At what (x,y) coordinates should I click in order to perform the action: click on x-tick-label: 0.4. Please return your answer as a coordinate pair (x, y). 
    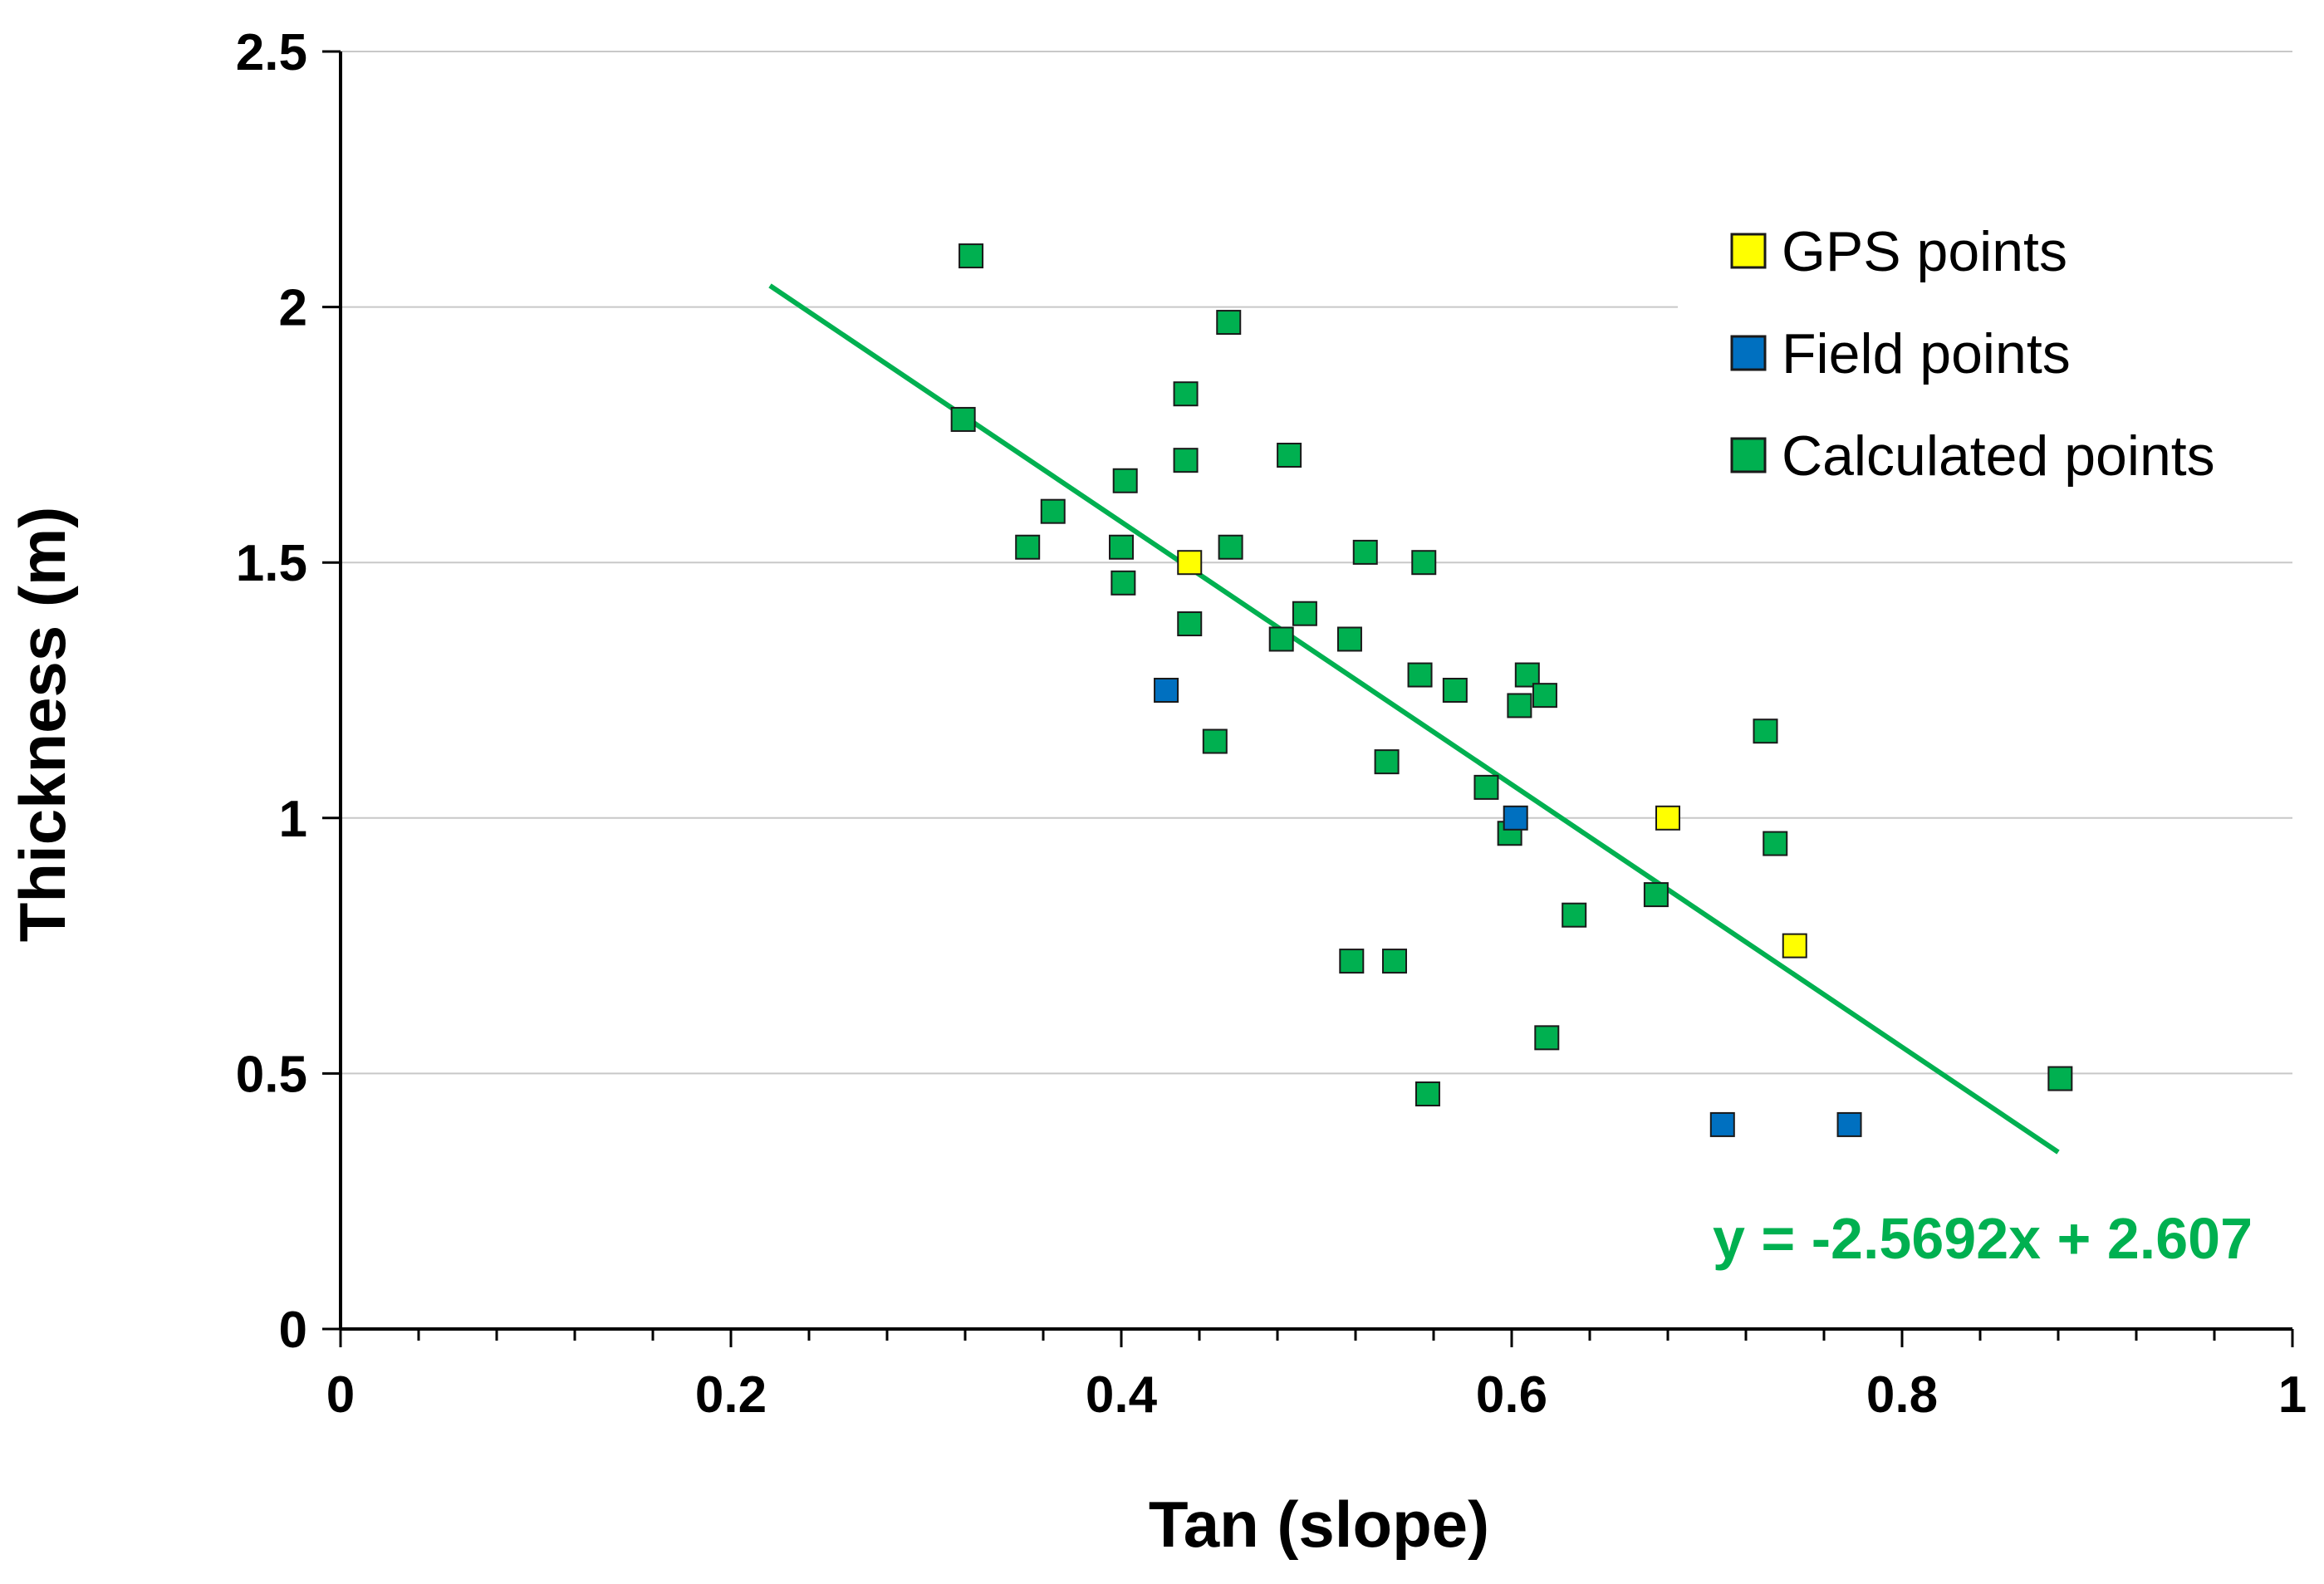
    Looking at the image, I should click on (1122, 1395).